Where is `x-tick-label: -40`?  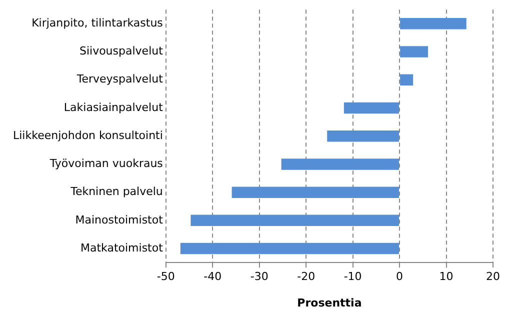 x-tick-label: -40 is located at coordinates (213, 277).